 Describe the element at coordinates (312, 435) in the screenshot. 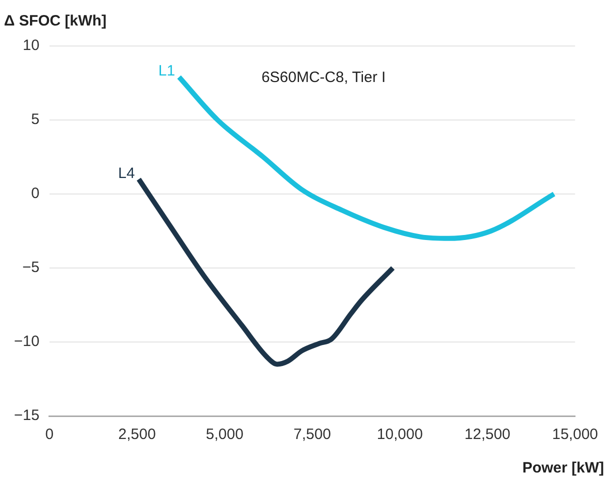

I see `x-tick-label: 7,500` at that location.